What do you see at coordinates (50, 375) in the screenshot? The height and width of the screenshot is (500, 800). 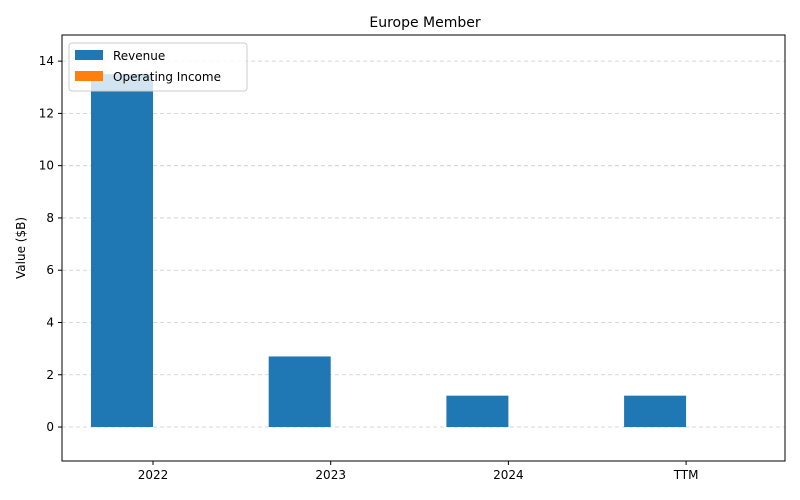 I see `y-tick-label: 2` at bounding box center [50, 375].